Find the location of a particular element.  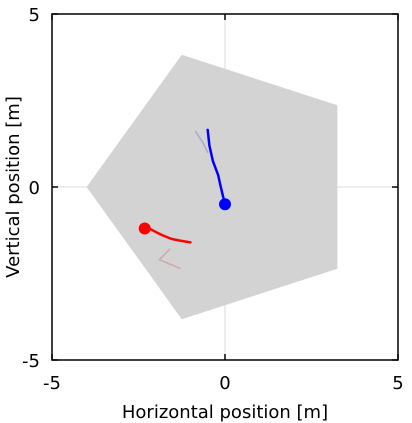

x-tick-label: 0 is located at coordinates (224, 383).